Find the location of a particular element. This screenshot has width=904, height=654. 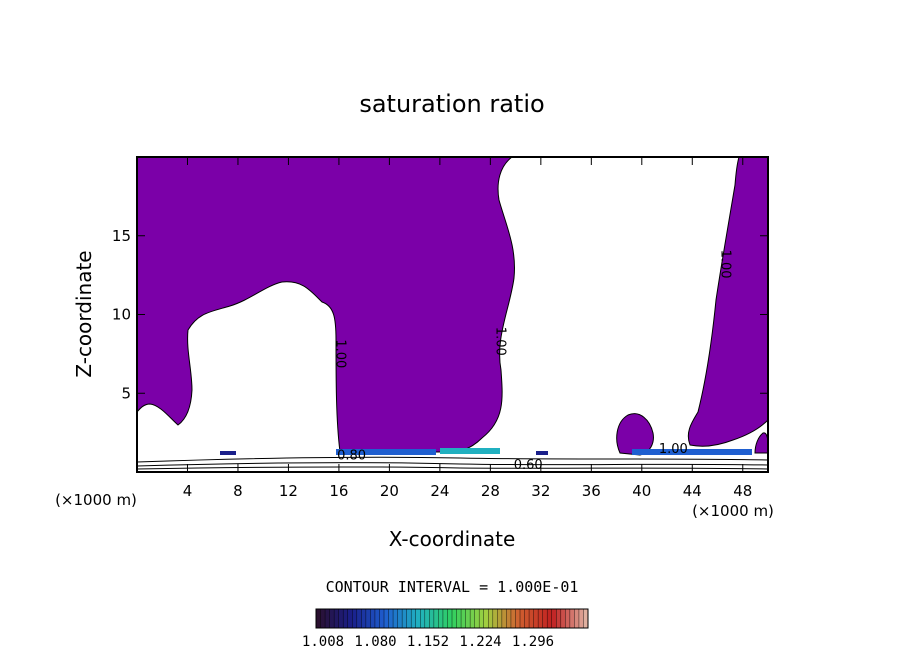

chart-title: saturation ratio is located at coordinates (451, 104).